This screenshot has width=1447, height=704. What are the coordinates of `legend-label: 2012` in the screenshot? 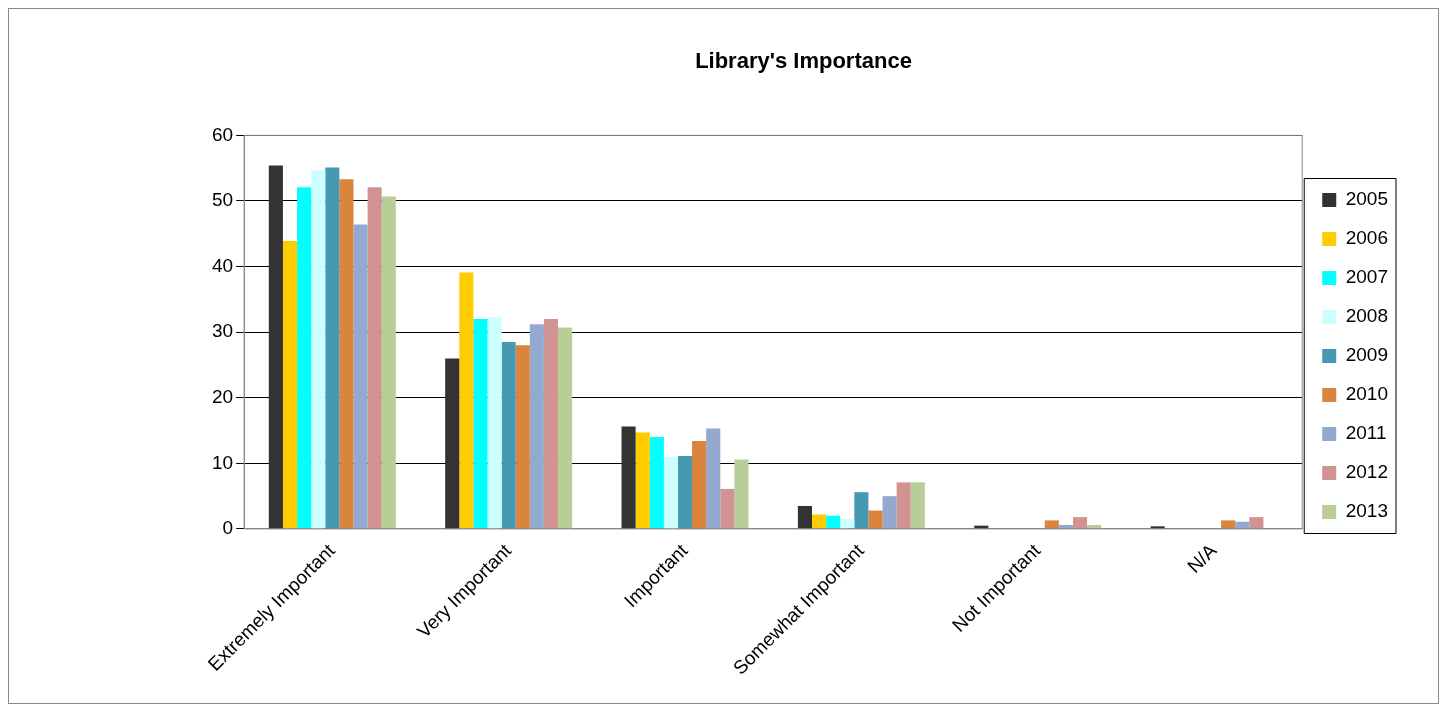 It's located at (1367, 472).